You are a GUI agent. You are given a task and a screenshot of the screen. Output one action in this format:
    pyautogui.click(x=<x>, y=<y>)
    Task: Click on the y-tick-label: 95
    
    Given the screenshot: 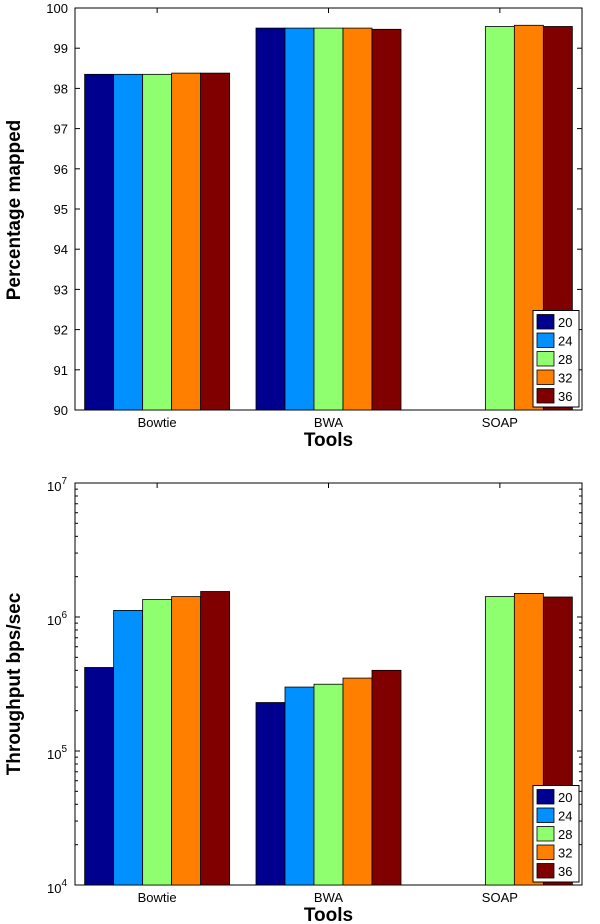 What is the action you would take?
    pyautogui.click(x=61, y=209)
    